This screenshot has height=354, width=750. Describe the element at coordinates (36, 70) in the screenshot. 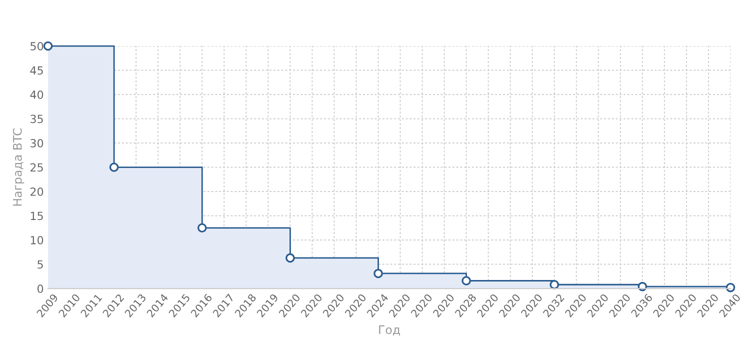

I see `y-tick-label: 45` at that location.